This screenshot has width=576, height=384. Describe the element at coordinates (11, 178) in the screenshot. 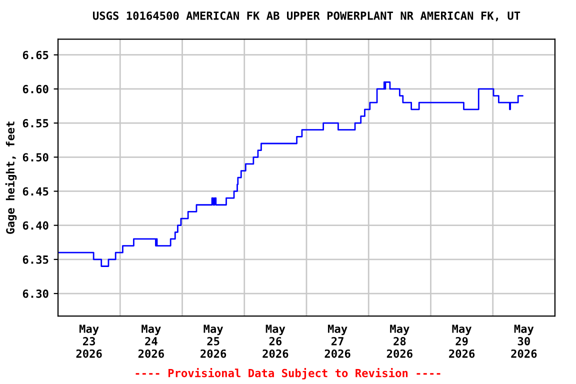

I see `y-axis-title: Gage height, feet` at that location.